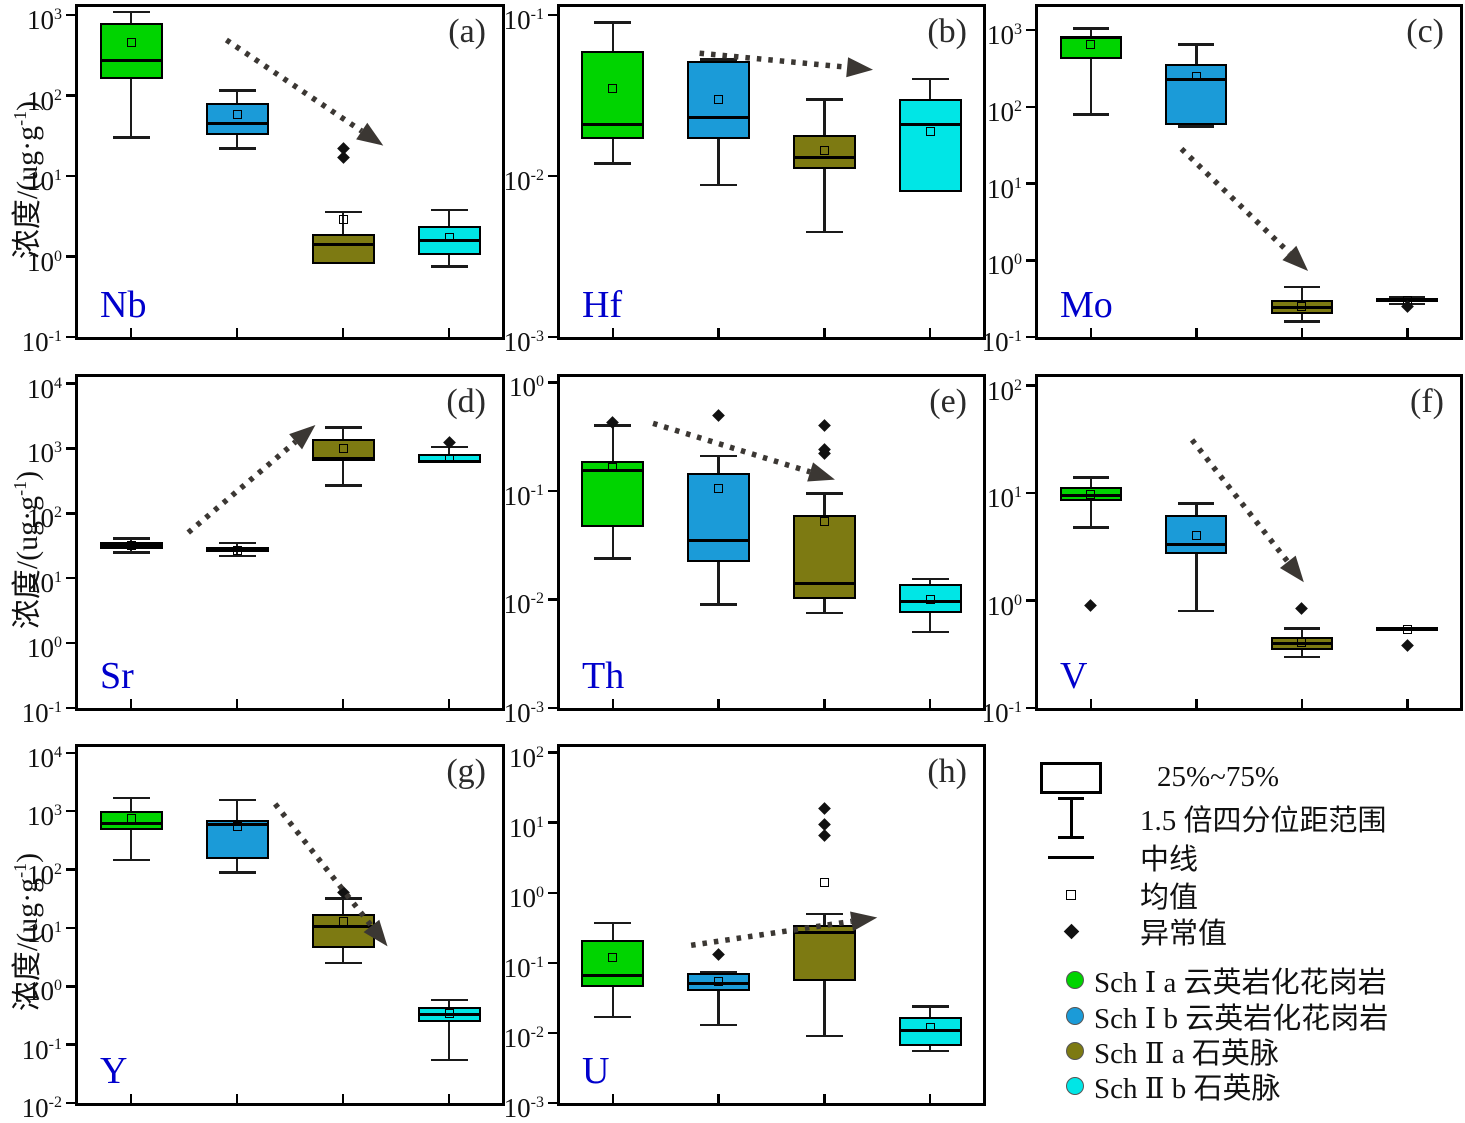 The width and height of the screenshot is (1465, 1123). I want to click on mean-marker-icon, so click(1071, 895).